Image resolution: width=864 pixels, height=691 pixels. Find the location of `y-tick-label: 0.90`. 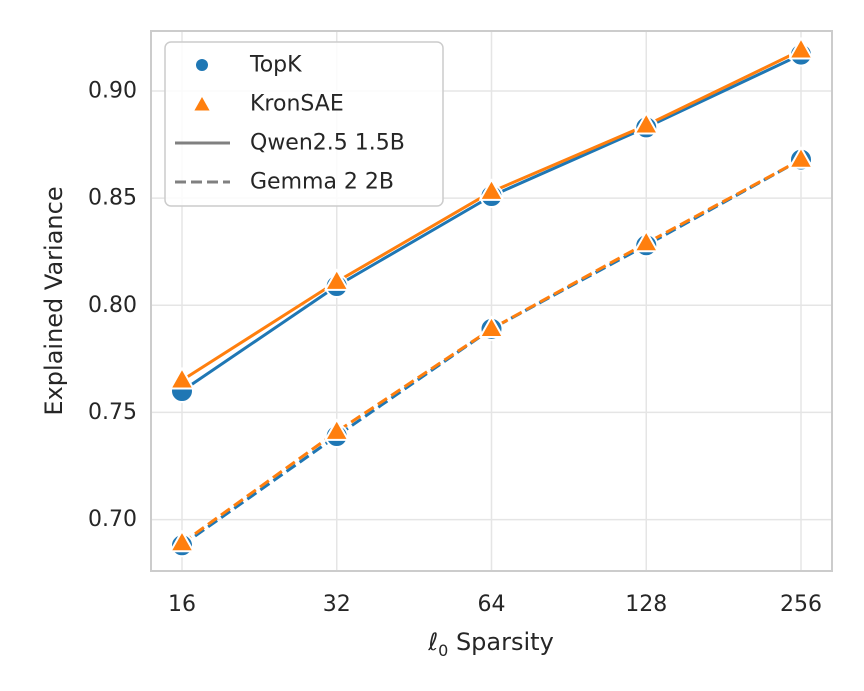

y-tick-label: 0.90 is located at coordinates (112, 91).